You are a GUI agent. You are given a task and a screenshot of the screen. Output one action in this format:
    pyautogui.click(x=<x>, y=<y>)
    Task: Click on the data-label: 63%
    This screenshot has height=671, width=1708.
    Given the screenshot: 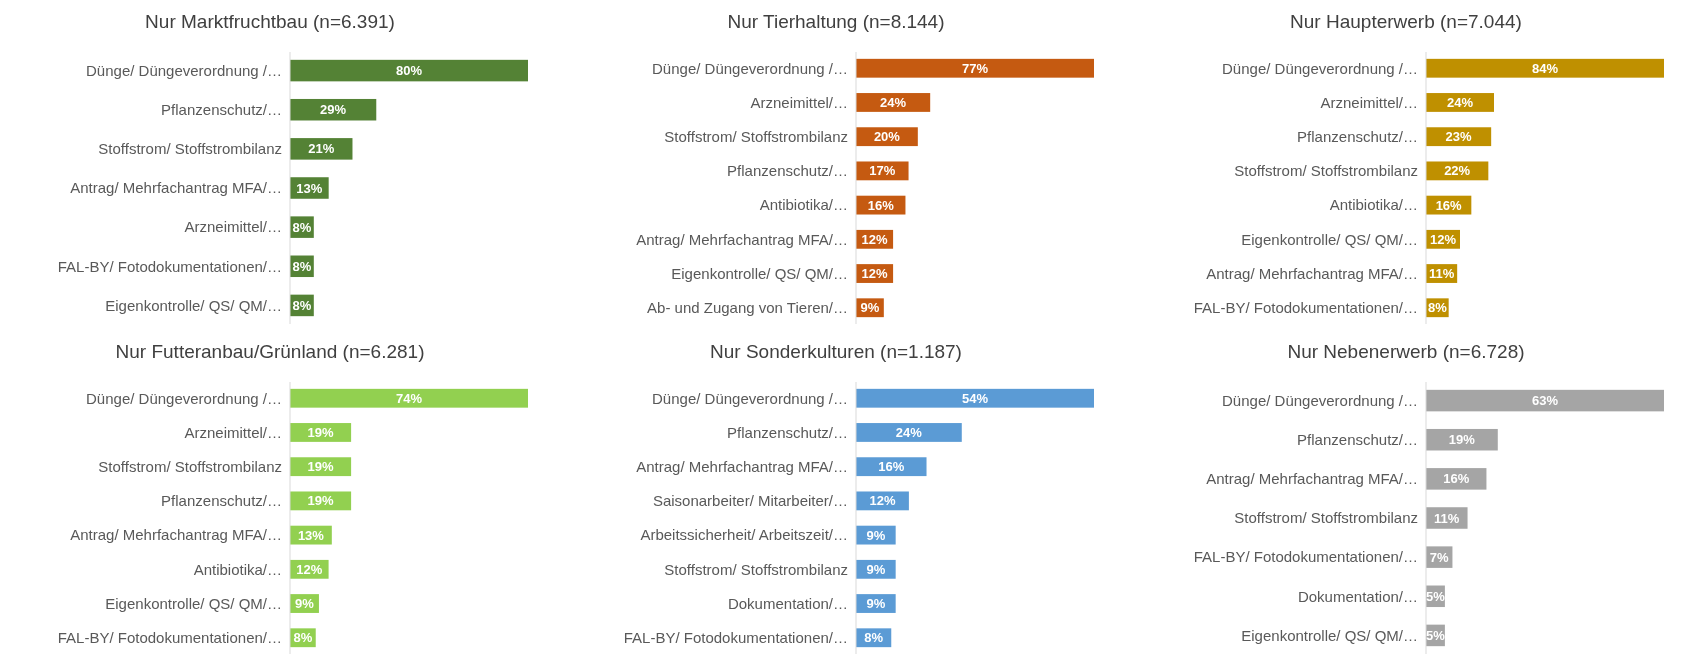 What is the action you would take?
    pyautogui.click(x=1545, y=401)
    